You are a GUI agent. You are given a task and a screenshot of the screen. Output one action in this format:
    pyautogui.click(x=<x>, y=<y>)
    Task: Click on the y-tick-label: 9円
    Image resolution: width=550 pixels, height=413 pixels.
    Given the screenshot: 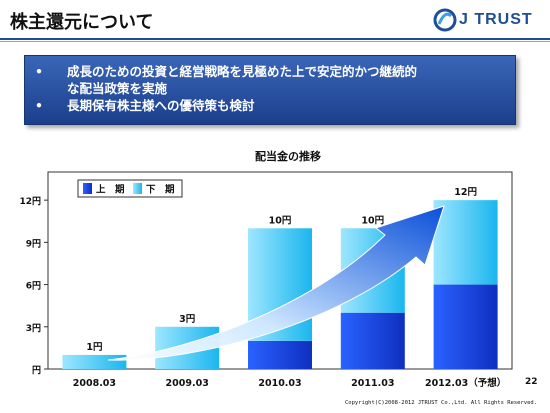 What is the action you would take?
    pyautogui.click(x=33, y=243)
    